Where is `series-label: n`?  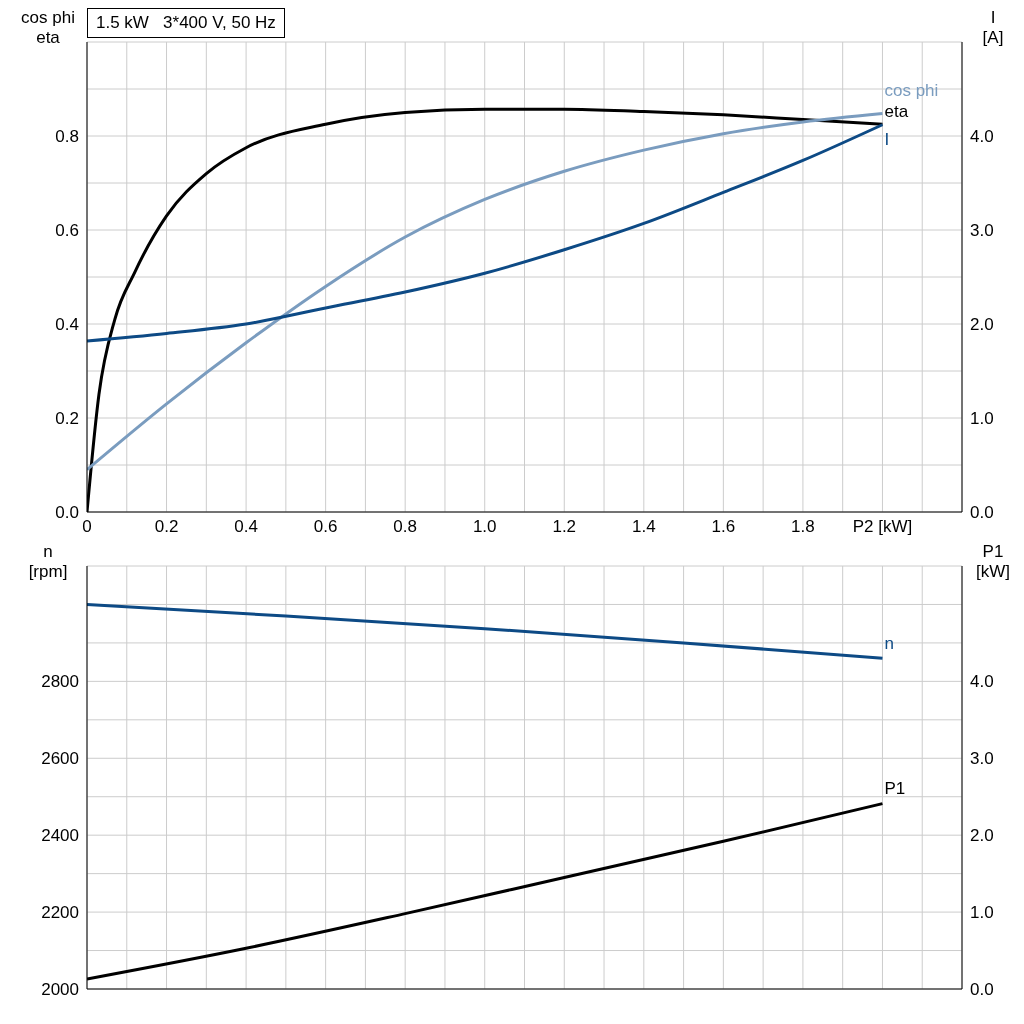
series-label: n is located at coordinates (889, 643).